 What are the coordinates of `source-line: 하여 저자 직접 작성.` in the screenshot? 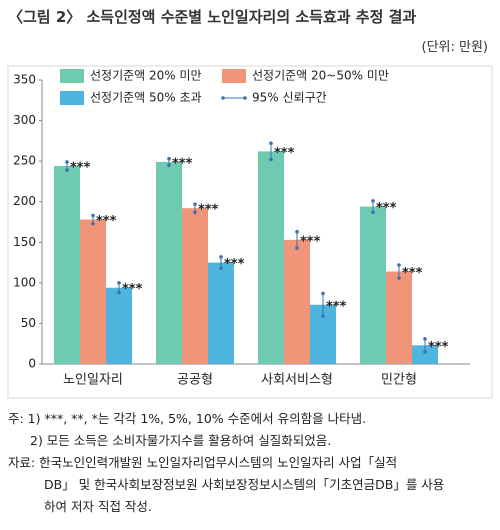 It's located at (98, 506).